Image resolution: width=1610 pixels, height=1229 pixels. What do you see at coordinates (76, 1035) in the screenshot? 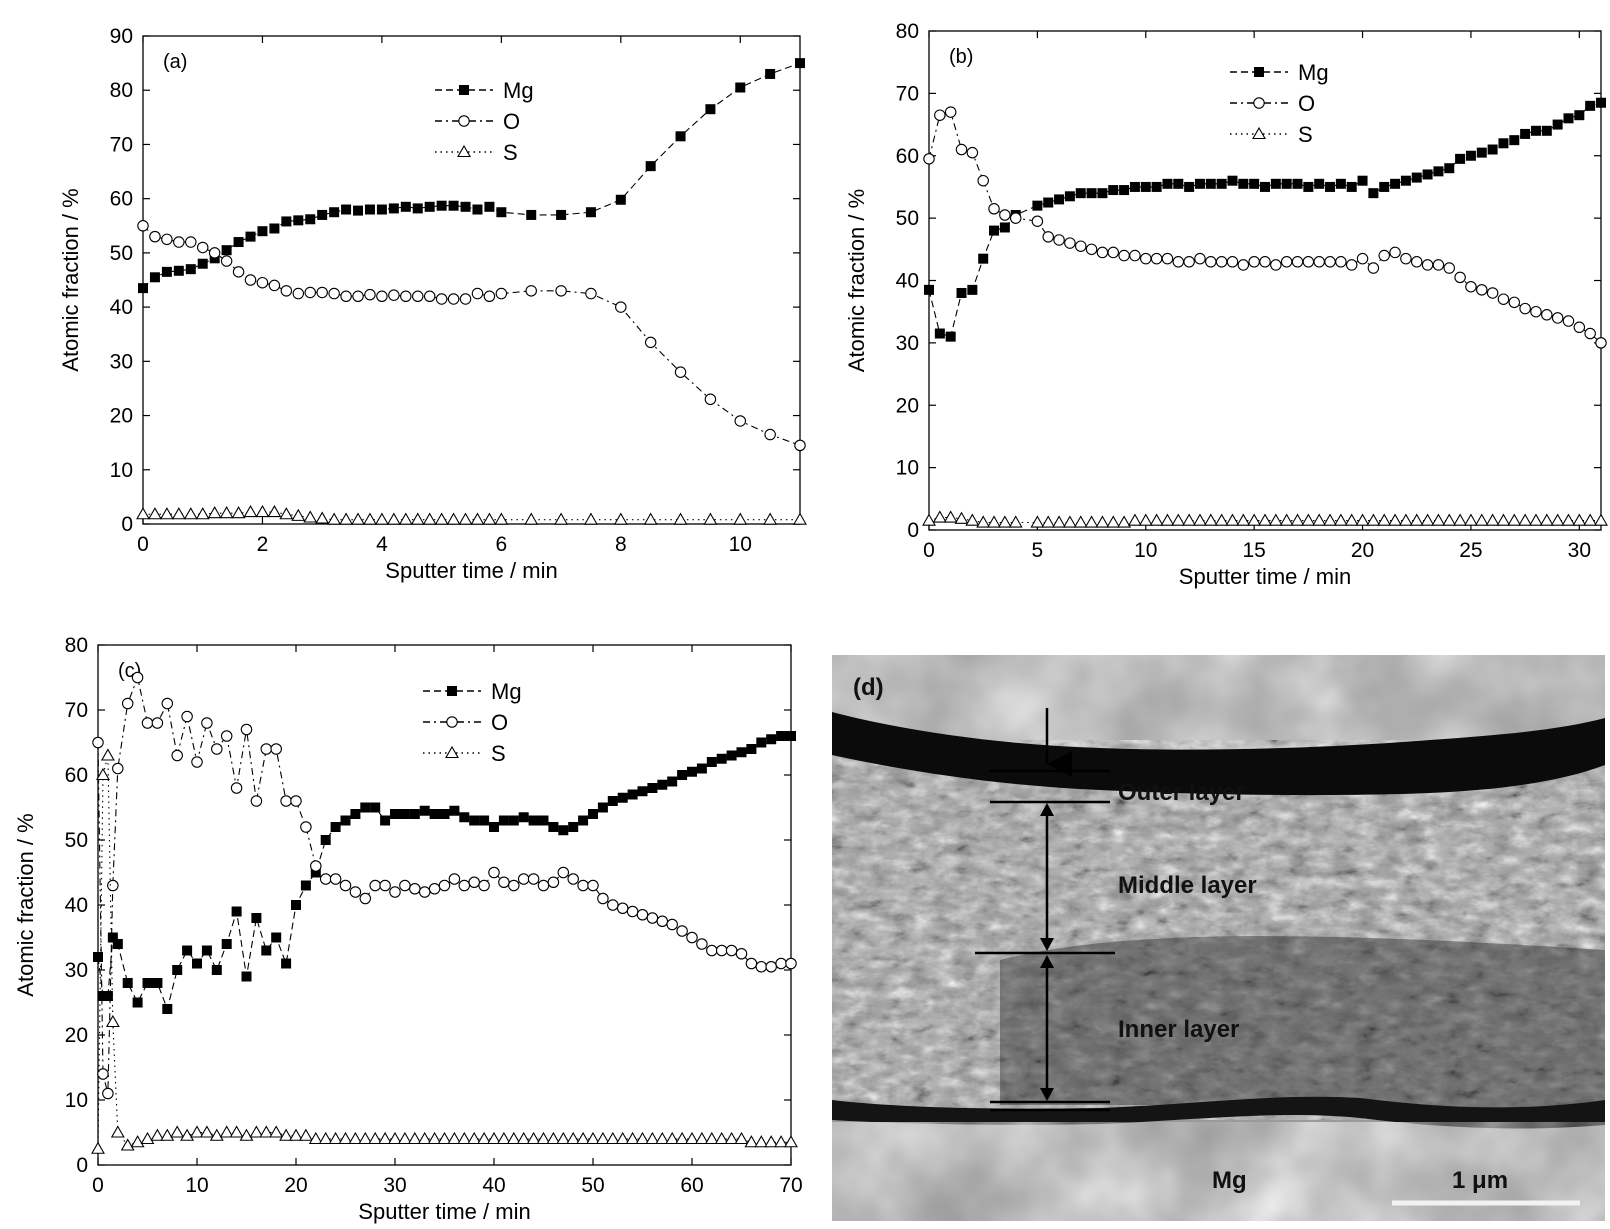
I see `y-tick-label: 20` at bounding box center [76, 1035].